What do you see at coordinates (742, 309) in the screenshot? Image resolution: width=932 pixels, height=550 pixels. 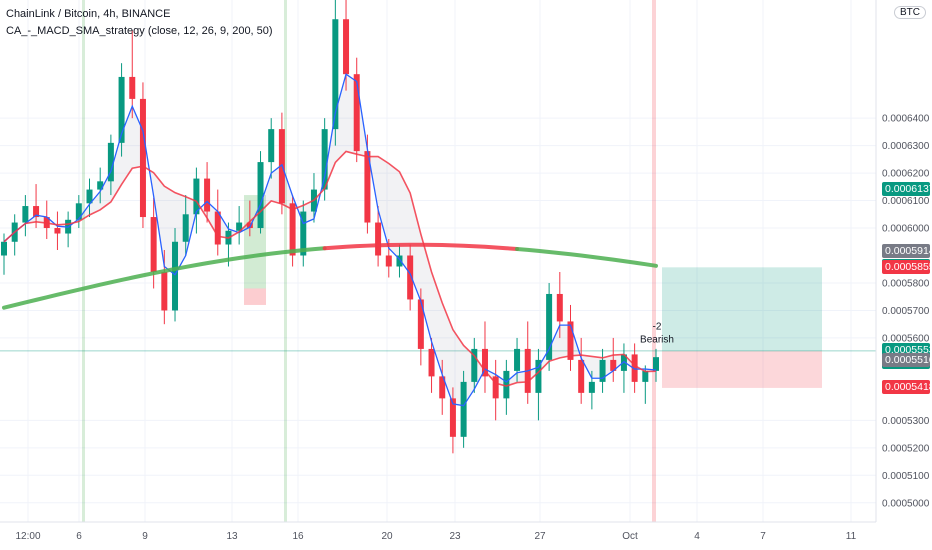 I see `position-target-zone` at bounding box center [742, 309].